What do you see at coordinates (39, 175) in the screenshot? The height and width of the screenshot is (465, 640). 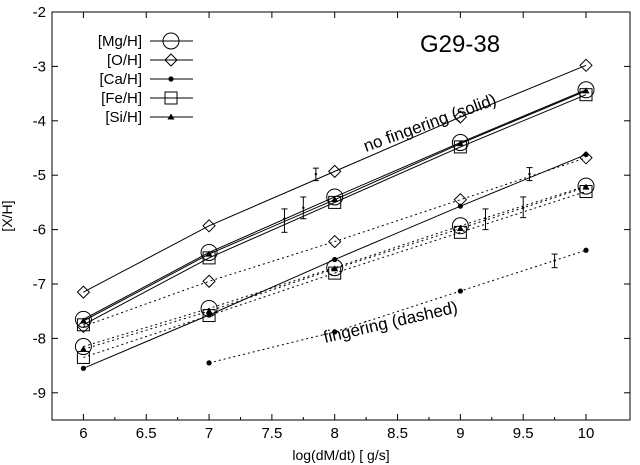 I see `y-tick-label: -5` at bounding box center [39, 175].